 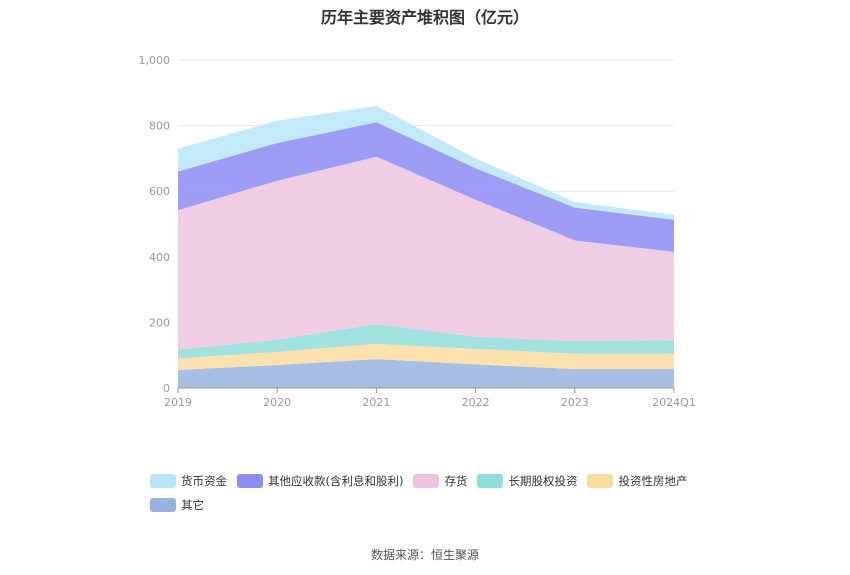 I want to click on legend-item: 存货, so click(x=440, y=481).